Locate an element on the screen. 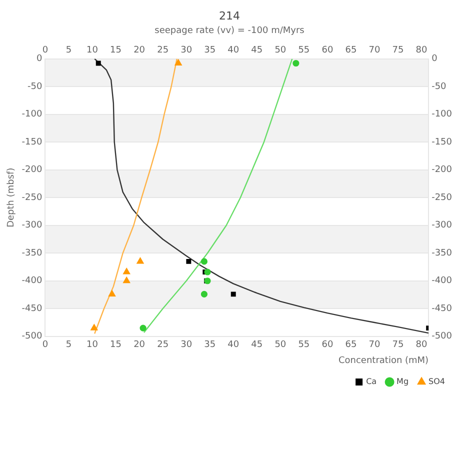  x2-tick-label: 35 is located at coordinates (210, 345).